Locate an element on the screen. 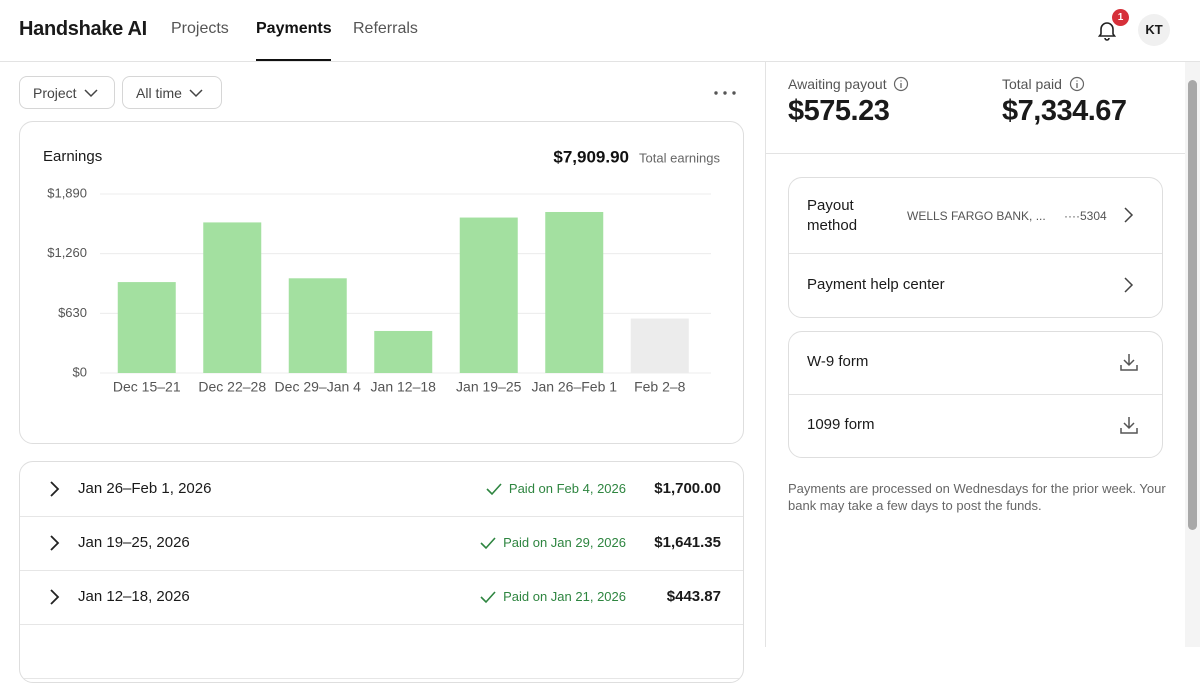 Image resolution: width=1200 pixels, height=683 pixels. filter-label: All time is located at coordinates (159, 92).